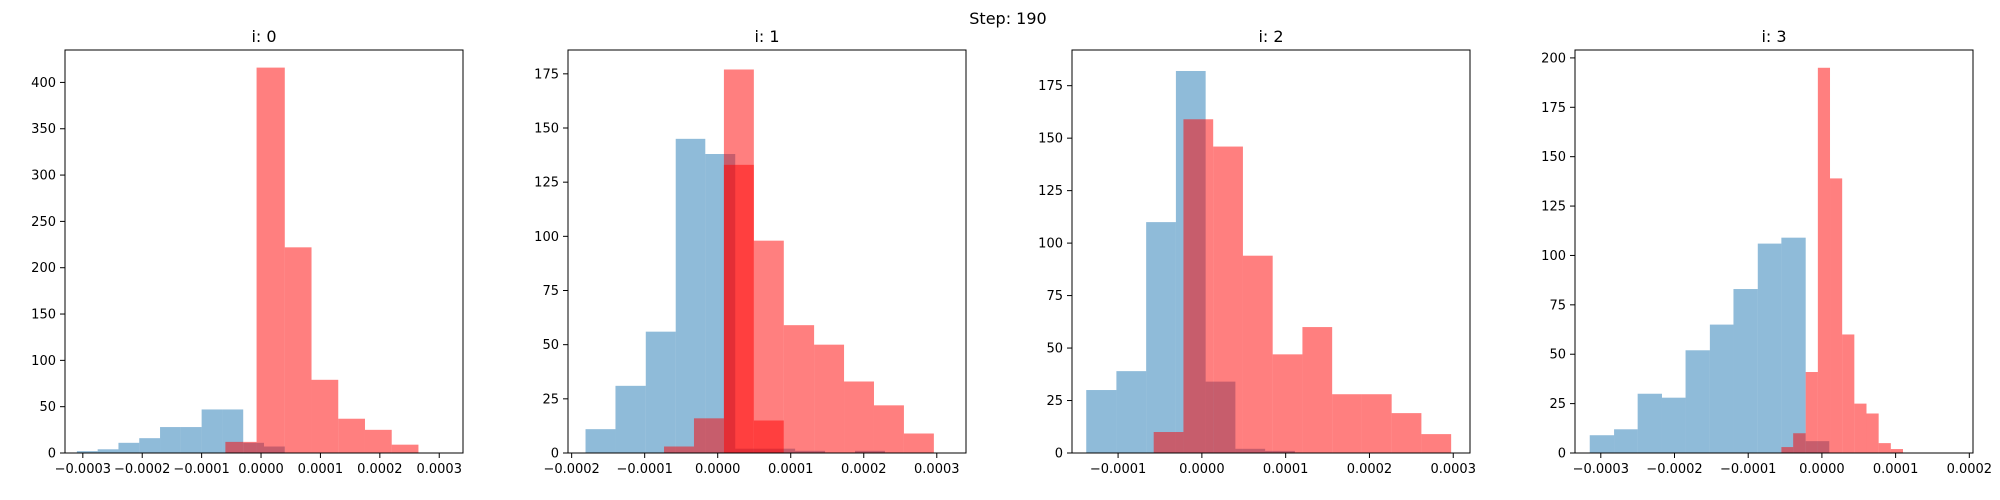 This screenshot has height=500, width=2000. I want to click on panel-title: i: 0, so click(263, 36).